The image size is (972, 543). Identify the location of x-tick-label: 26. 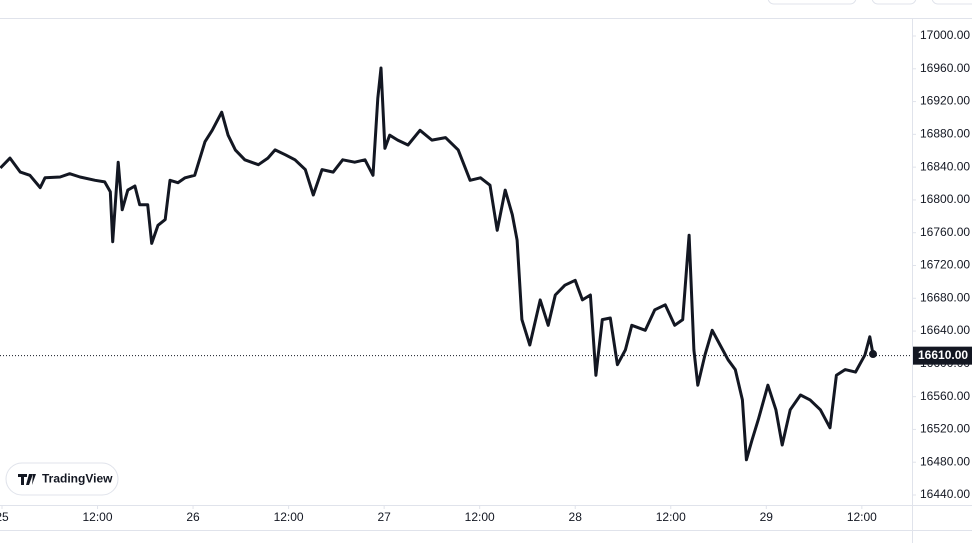
(193, 517).